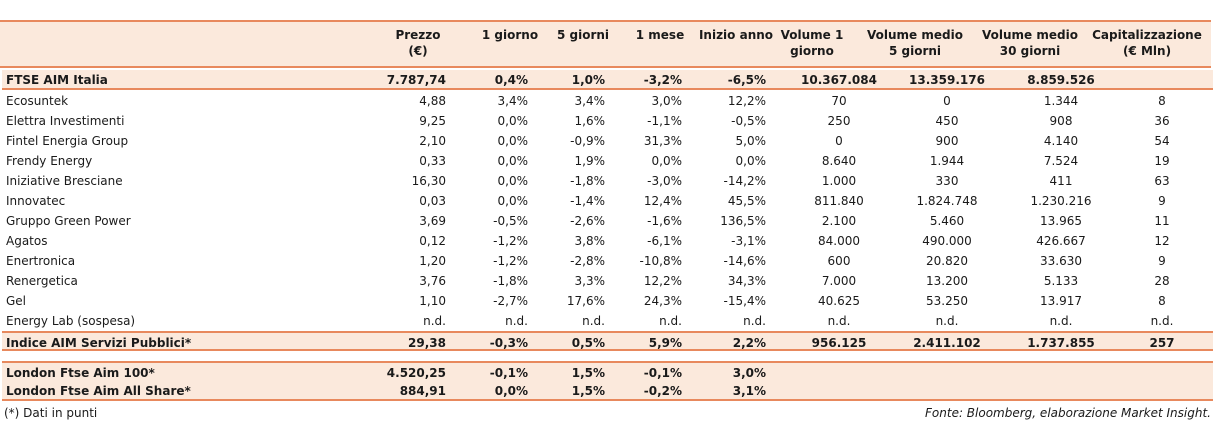 This screenshot has width=1215, height=423. What do you see at coordinates (432, 161) in the screenshot?
I see `cell: 0,33` at bounding box center [432, 161].